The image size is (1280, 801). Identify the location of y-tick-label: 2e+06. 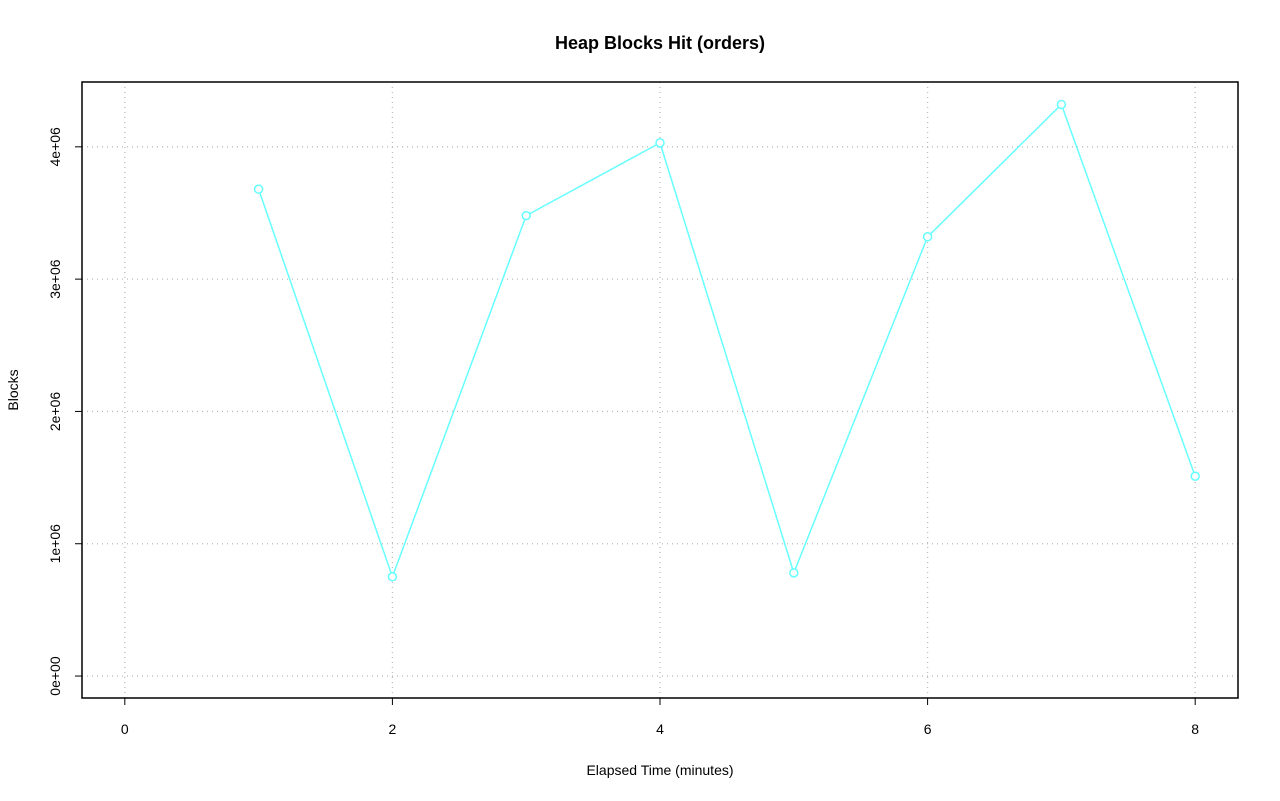
(55, 412).